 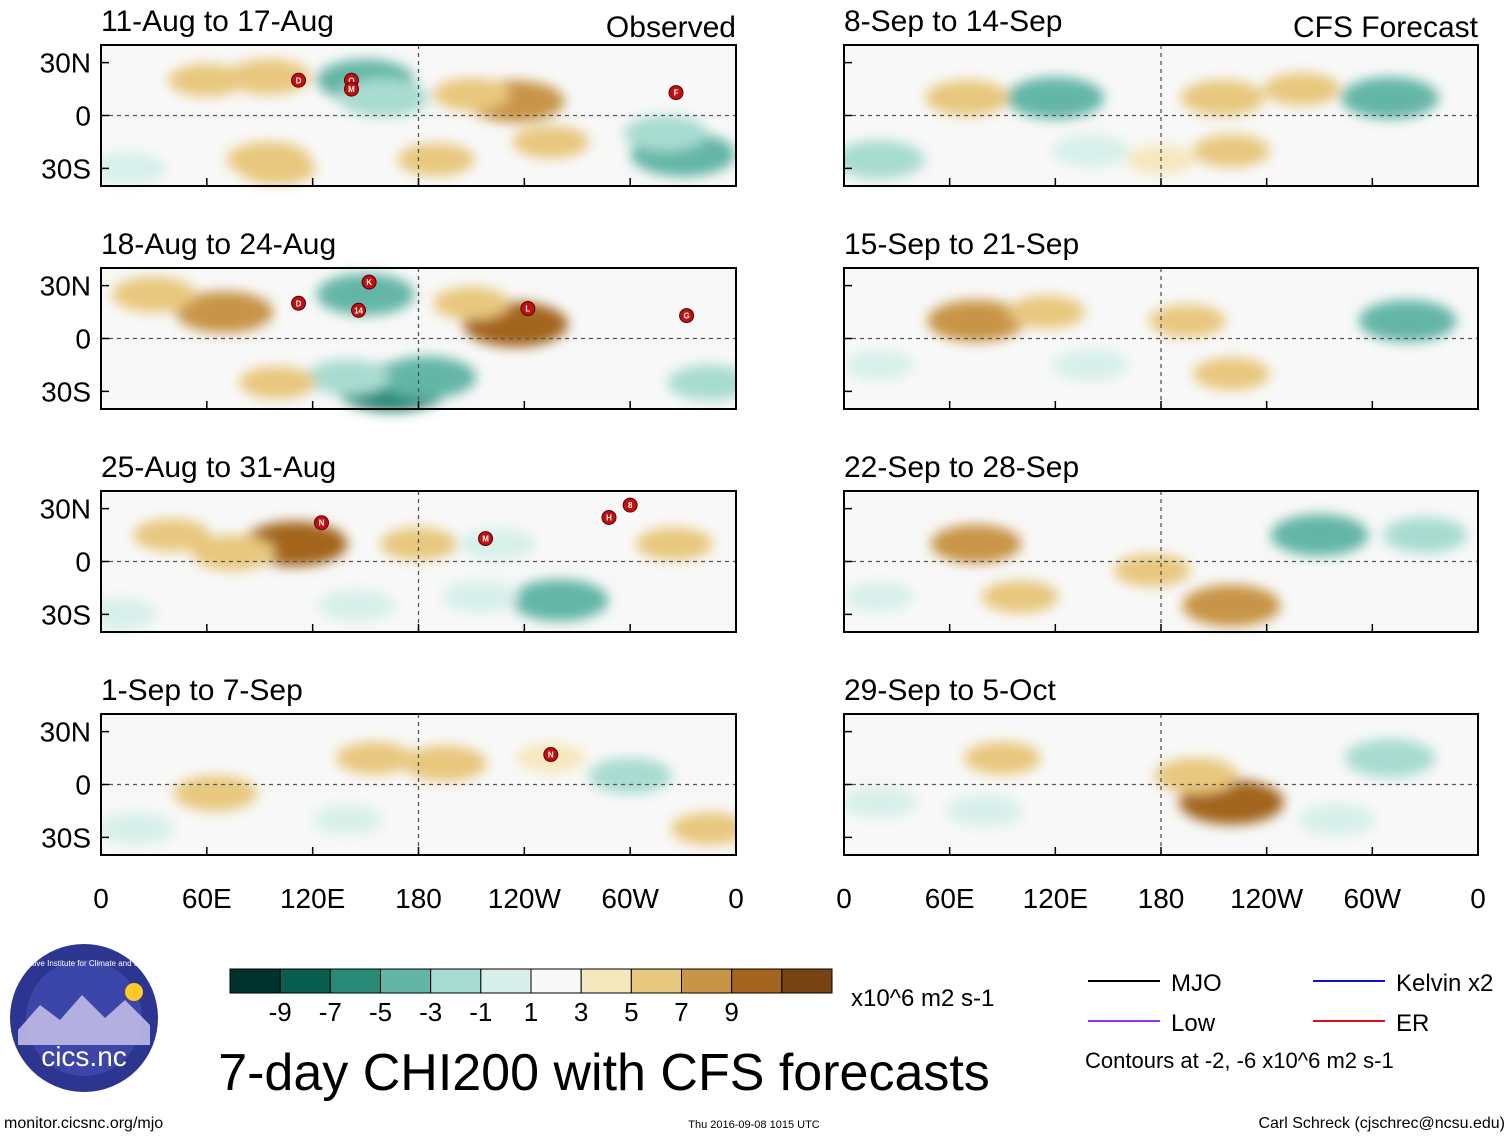 I want to click on x-tick-label: 120W, so click(x=525, y=898).